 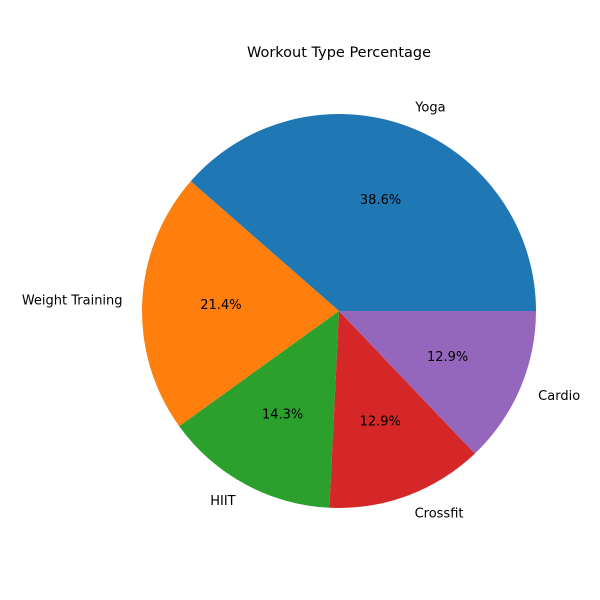 I want to click on slice-label-hiit: HIIT, so click(x=222, y=501).